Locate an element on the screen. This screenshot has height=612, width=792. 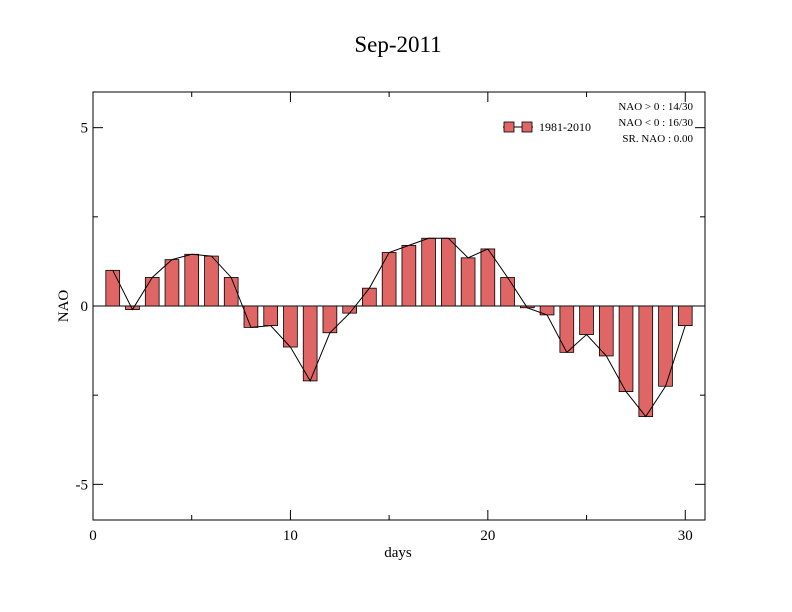
x-tick-label: 10 is located at coordinates (290, 536).